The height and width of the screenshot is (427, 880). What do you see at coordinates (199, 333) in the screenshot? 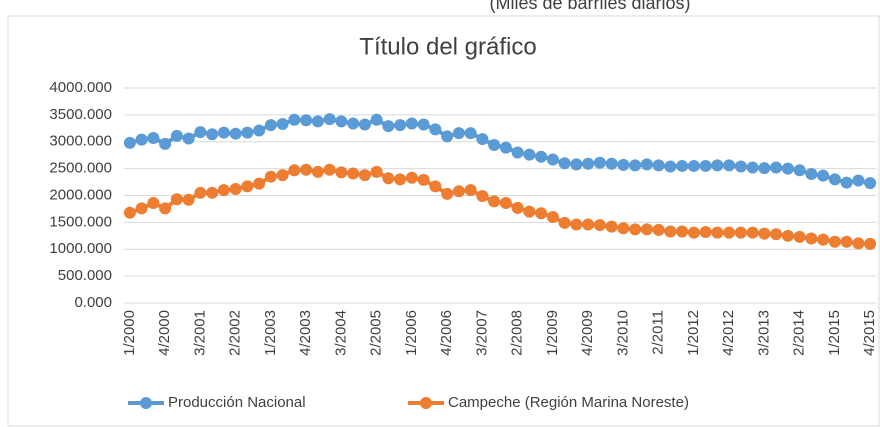
I see `x-tick-label: 3/2001` at bounding box center [199, 333].